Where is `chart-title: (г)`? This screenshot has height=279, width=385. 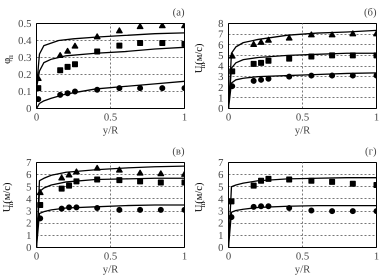 chart-title: (г) is located at coordinates (371, 152).